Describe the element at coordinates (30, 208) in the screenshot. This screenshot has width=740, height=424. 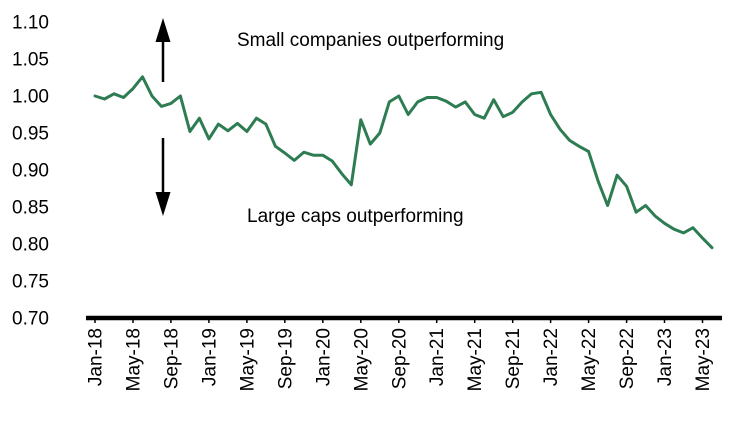
I see `y-tick-label: 0.85` at that location.